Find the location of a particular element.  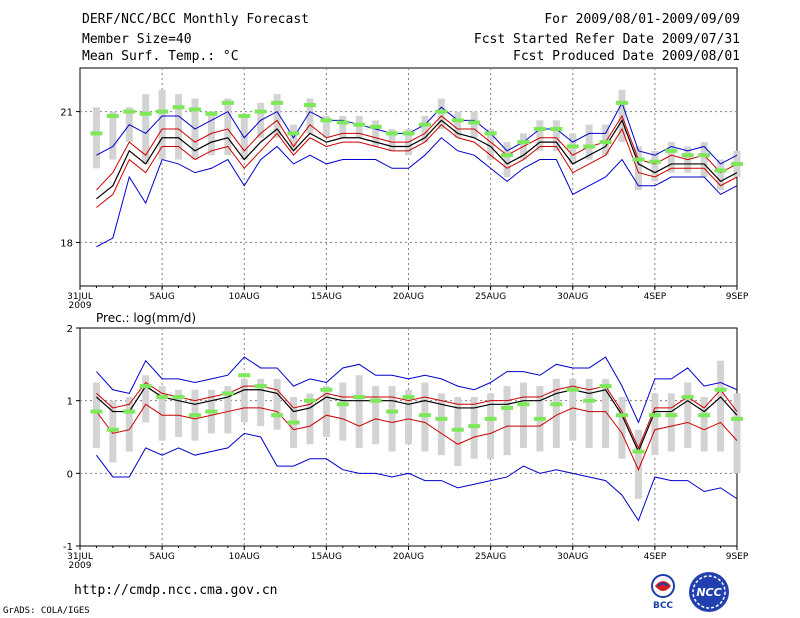

temp-y-tick-label: 18 is located at coordinates (66, 243).